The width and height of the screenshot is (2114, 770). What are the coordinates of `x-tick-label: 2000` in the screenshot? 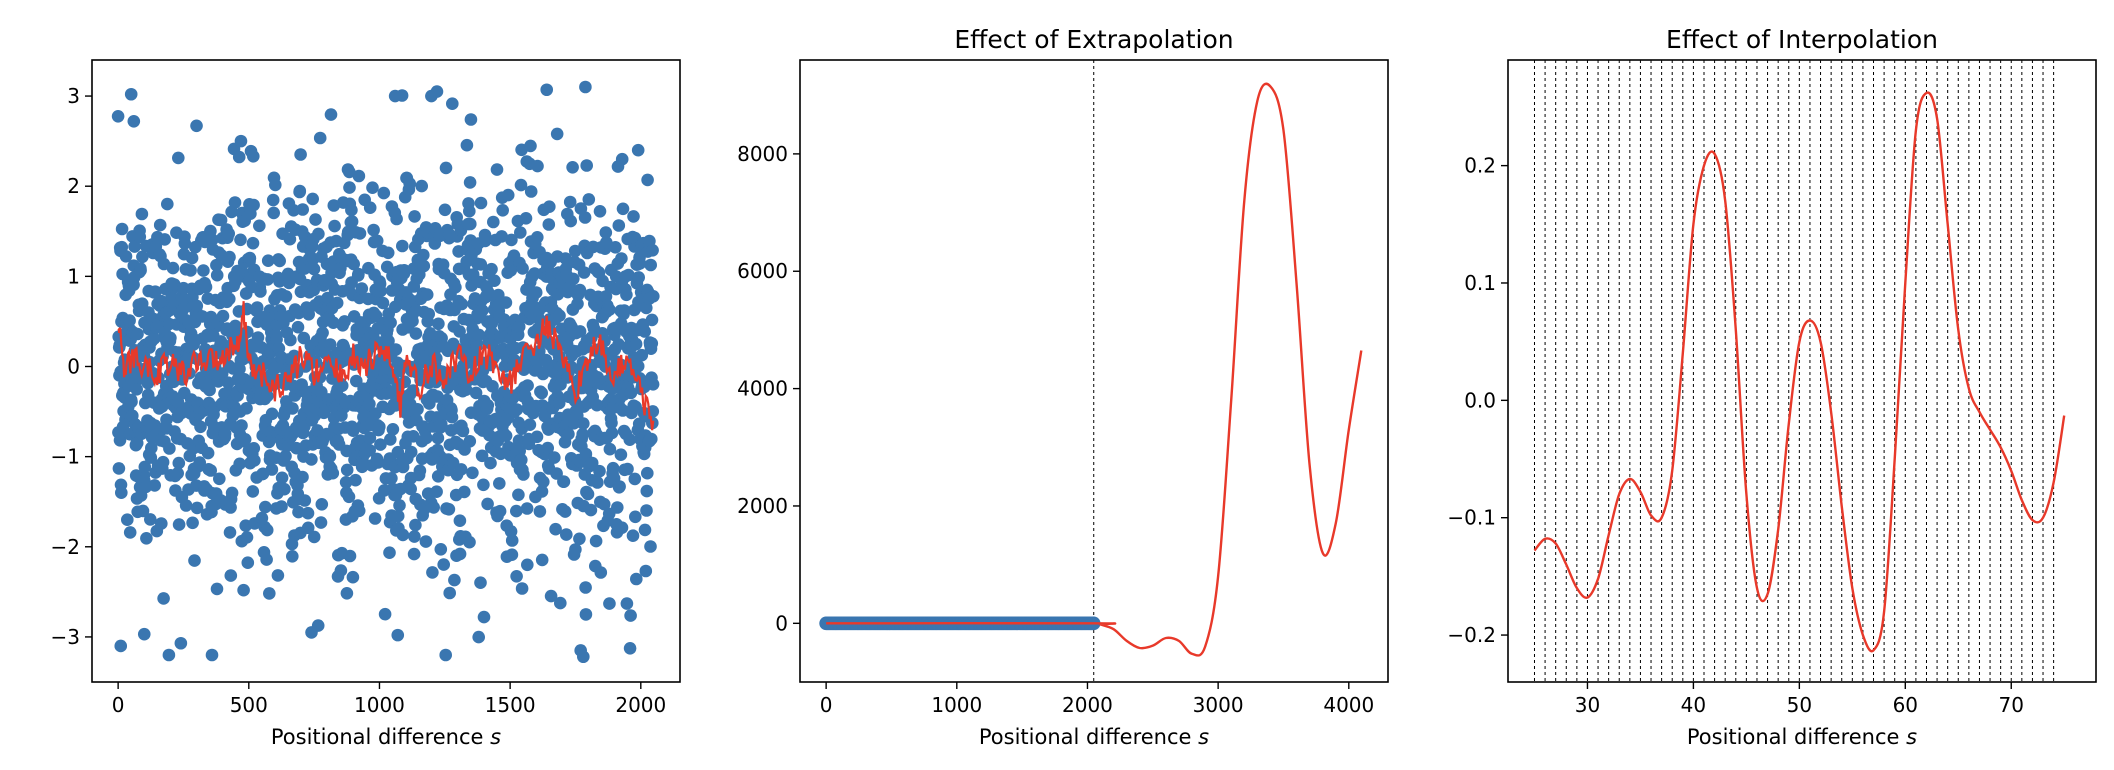 It's located at (640, 705).